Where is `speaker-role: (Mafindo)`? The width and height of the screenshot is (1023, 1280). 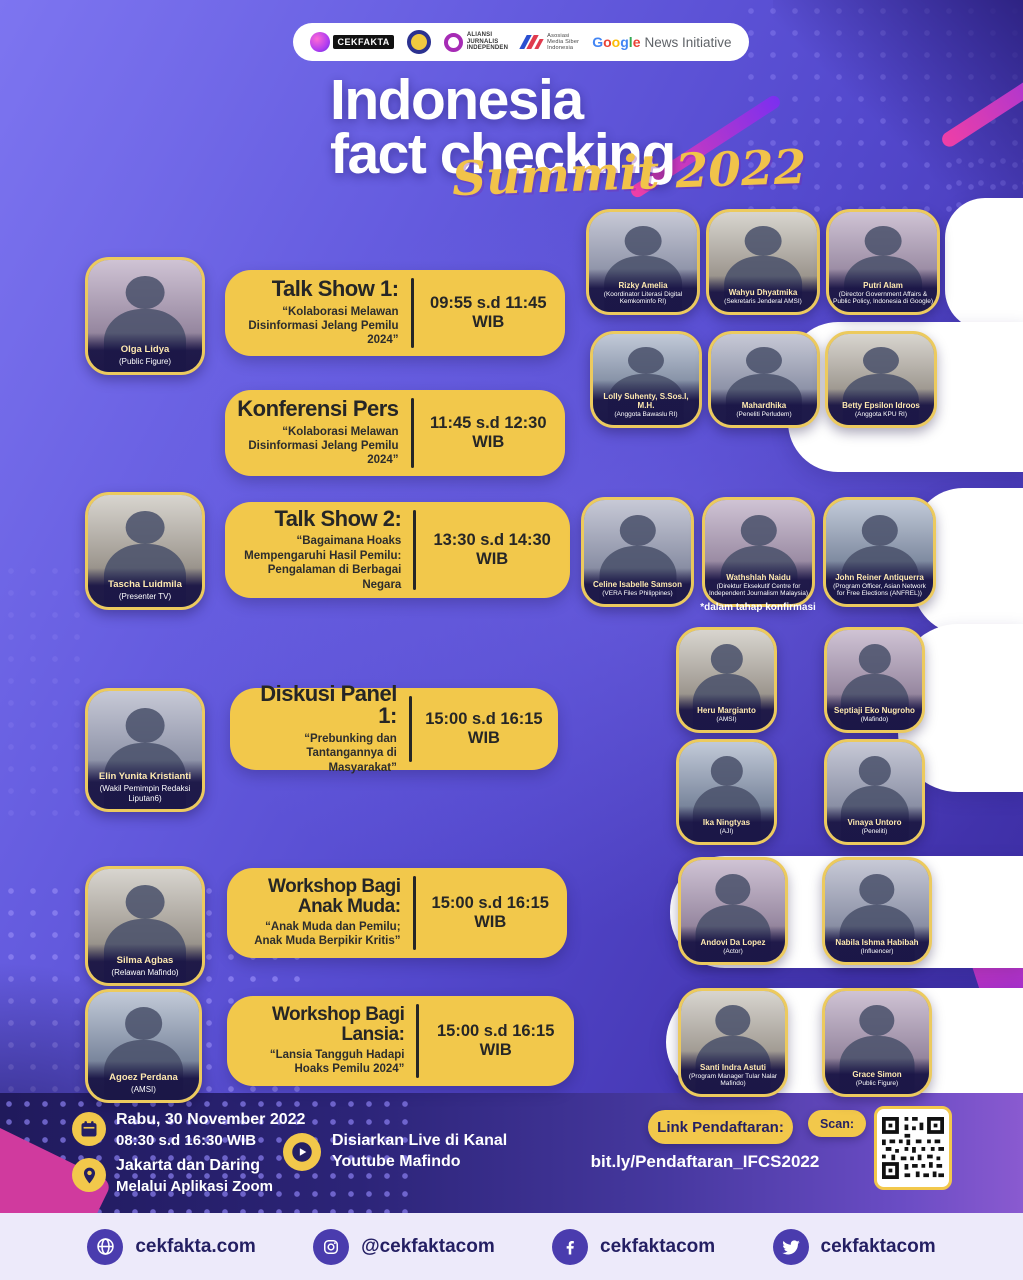
speaker-role: (Mafindo) is located at coordinates (874, 720).